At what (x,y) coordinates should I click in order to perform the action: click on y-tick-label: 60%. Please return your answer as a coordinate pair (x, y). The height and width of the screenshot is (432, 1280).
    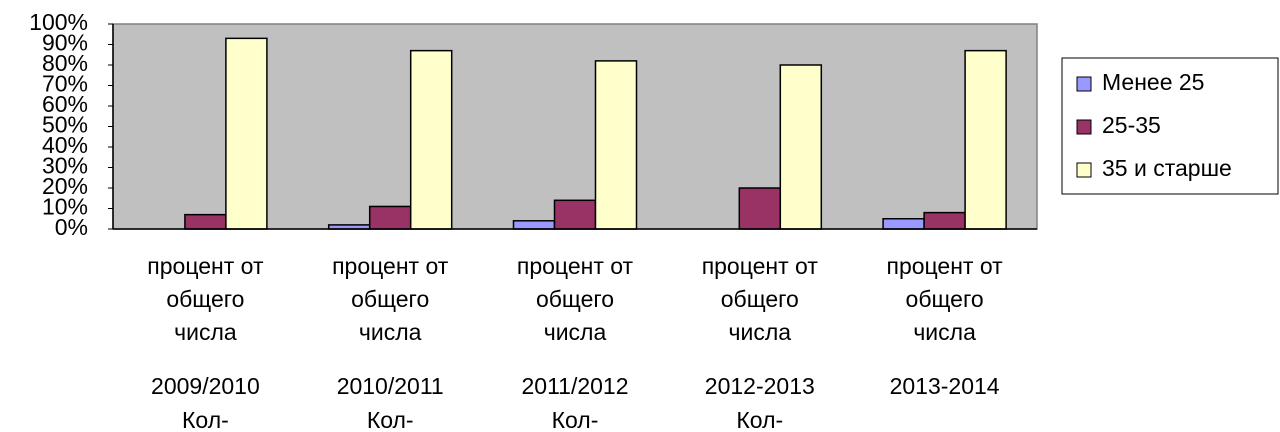
    Looking at the image, I should click on (65, 104).